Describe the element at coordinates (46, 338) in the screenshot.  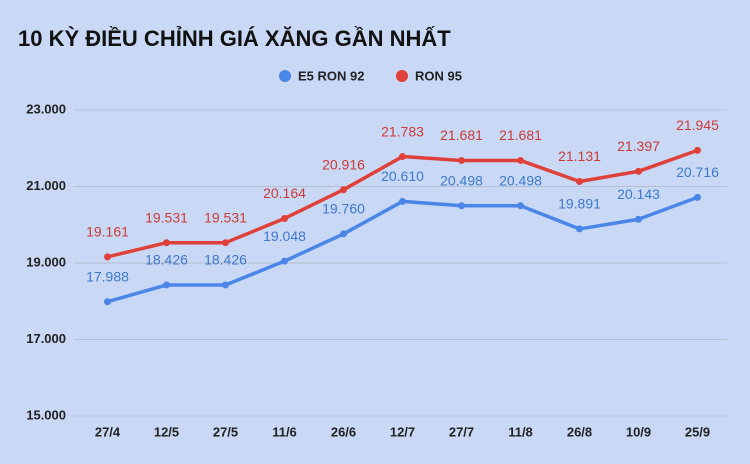
I see `y-tick-label: 17.000` at that location.